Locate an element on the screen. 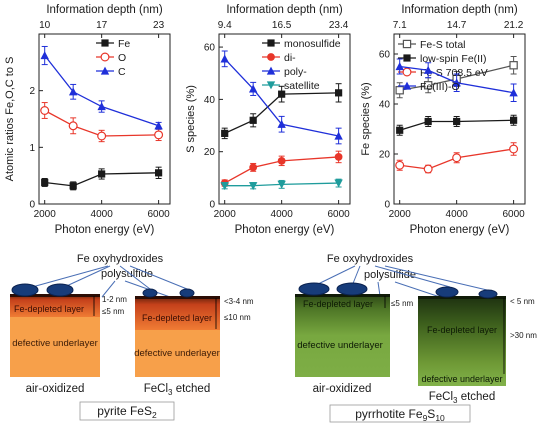 This screenshot has height=424, width=550. series-o is located at coordinates (102, 122).